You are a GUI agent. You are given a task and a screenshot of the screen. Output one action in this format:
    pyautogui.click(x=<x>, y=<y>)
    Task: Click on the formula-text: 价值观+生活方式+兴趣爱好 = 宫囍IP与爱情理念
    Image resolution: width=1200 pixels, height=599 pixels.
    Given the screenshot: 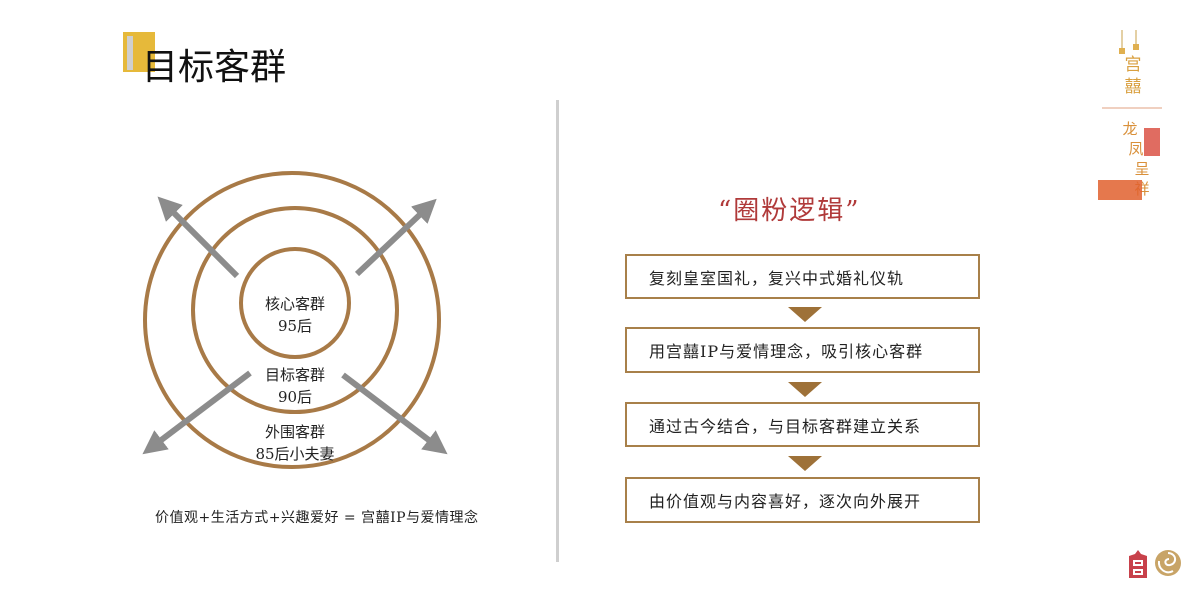 What is the action you would take?
    pyautogui.click(x=317, y=518)
    